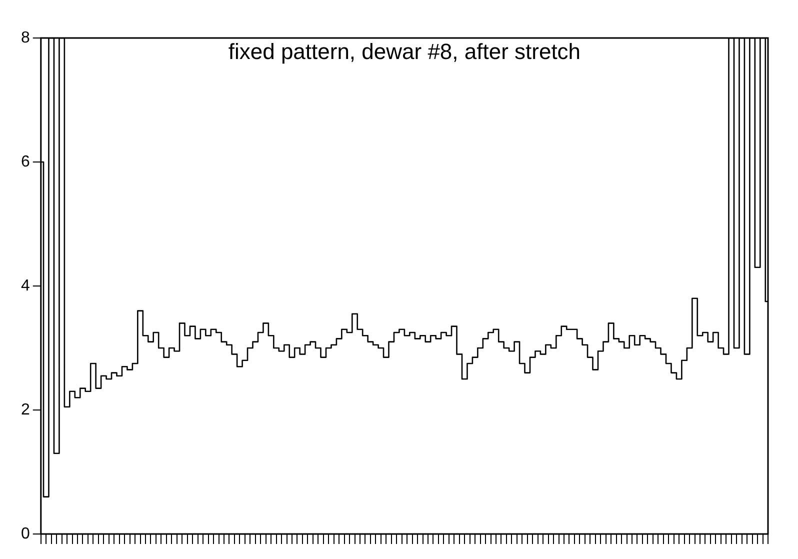 The image size is (798, 559). I want to click on y-tick-label: 2, so click(25, 409).